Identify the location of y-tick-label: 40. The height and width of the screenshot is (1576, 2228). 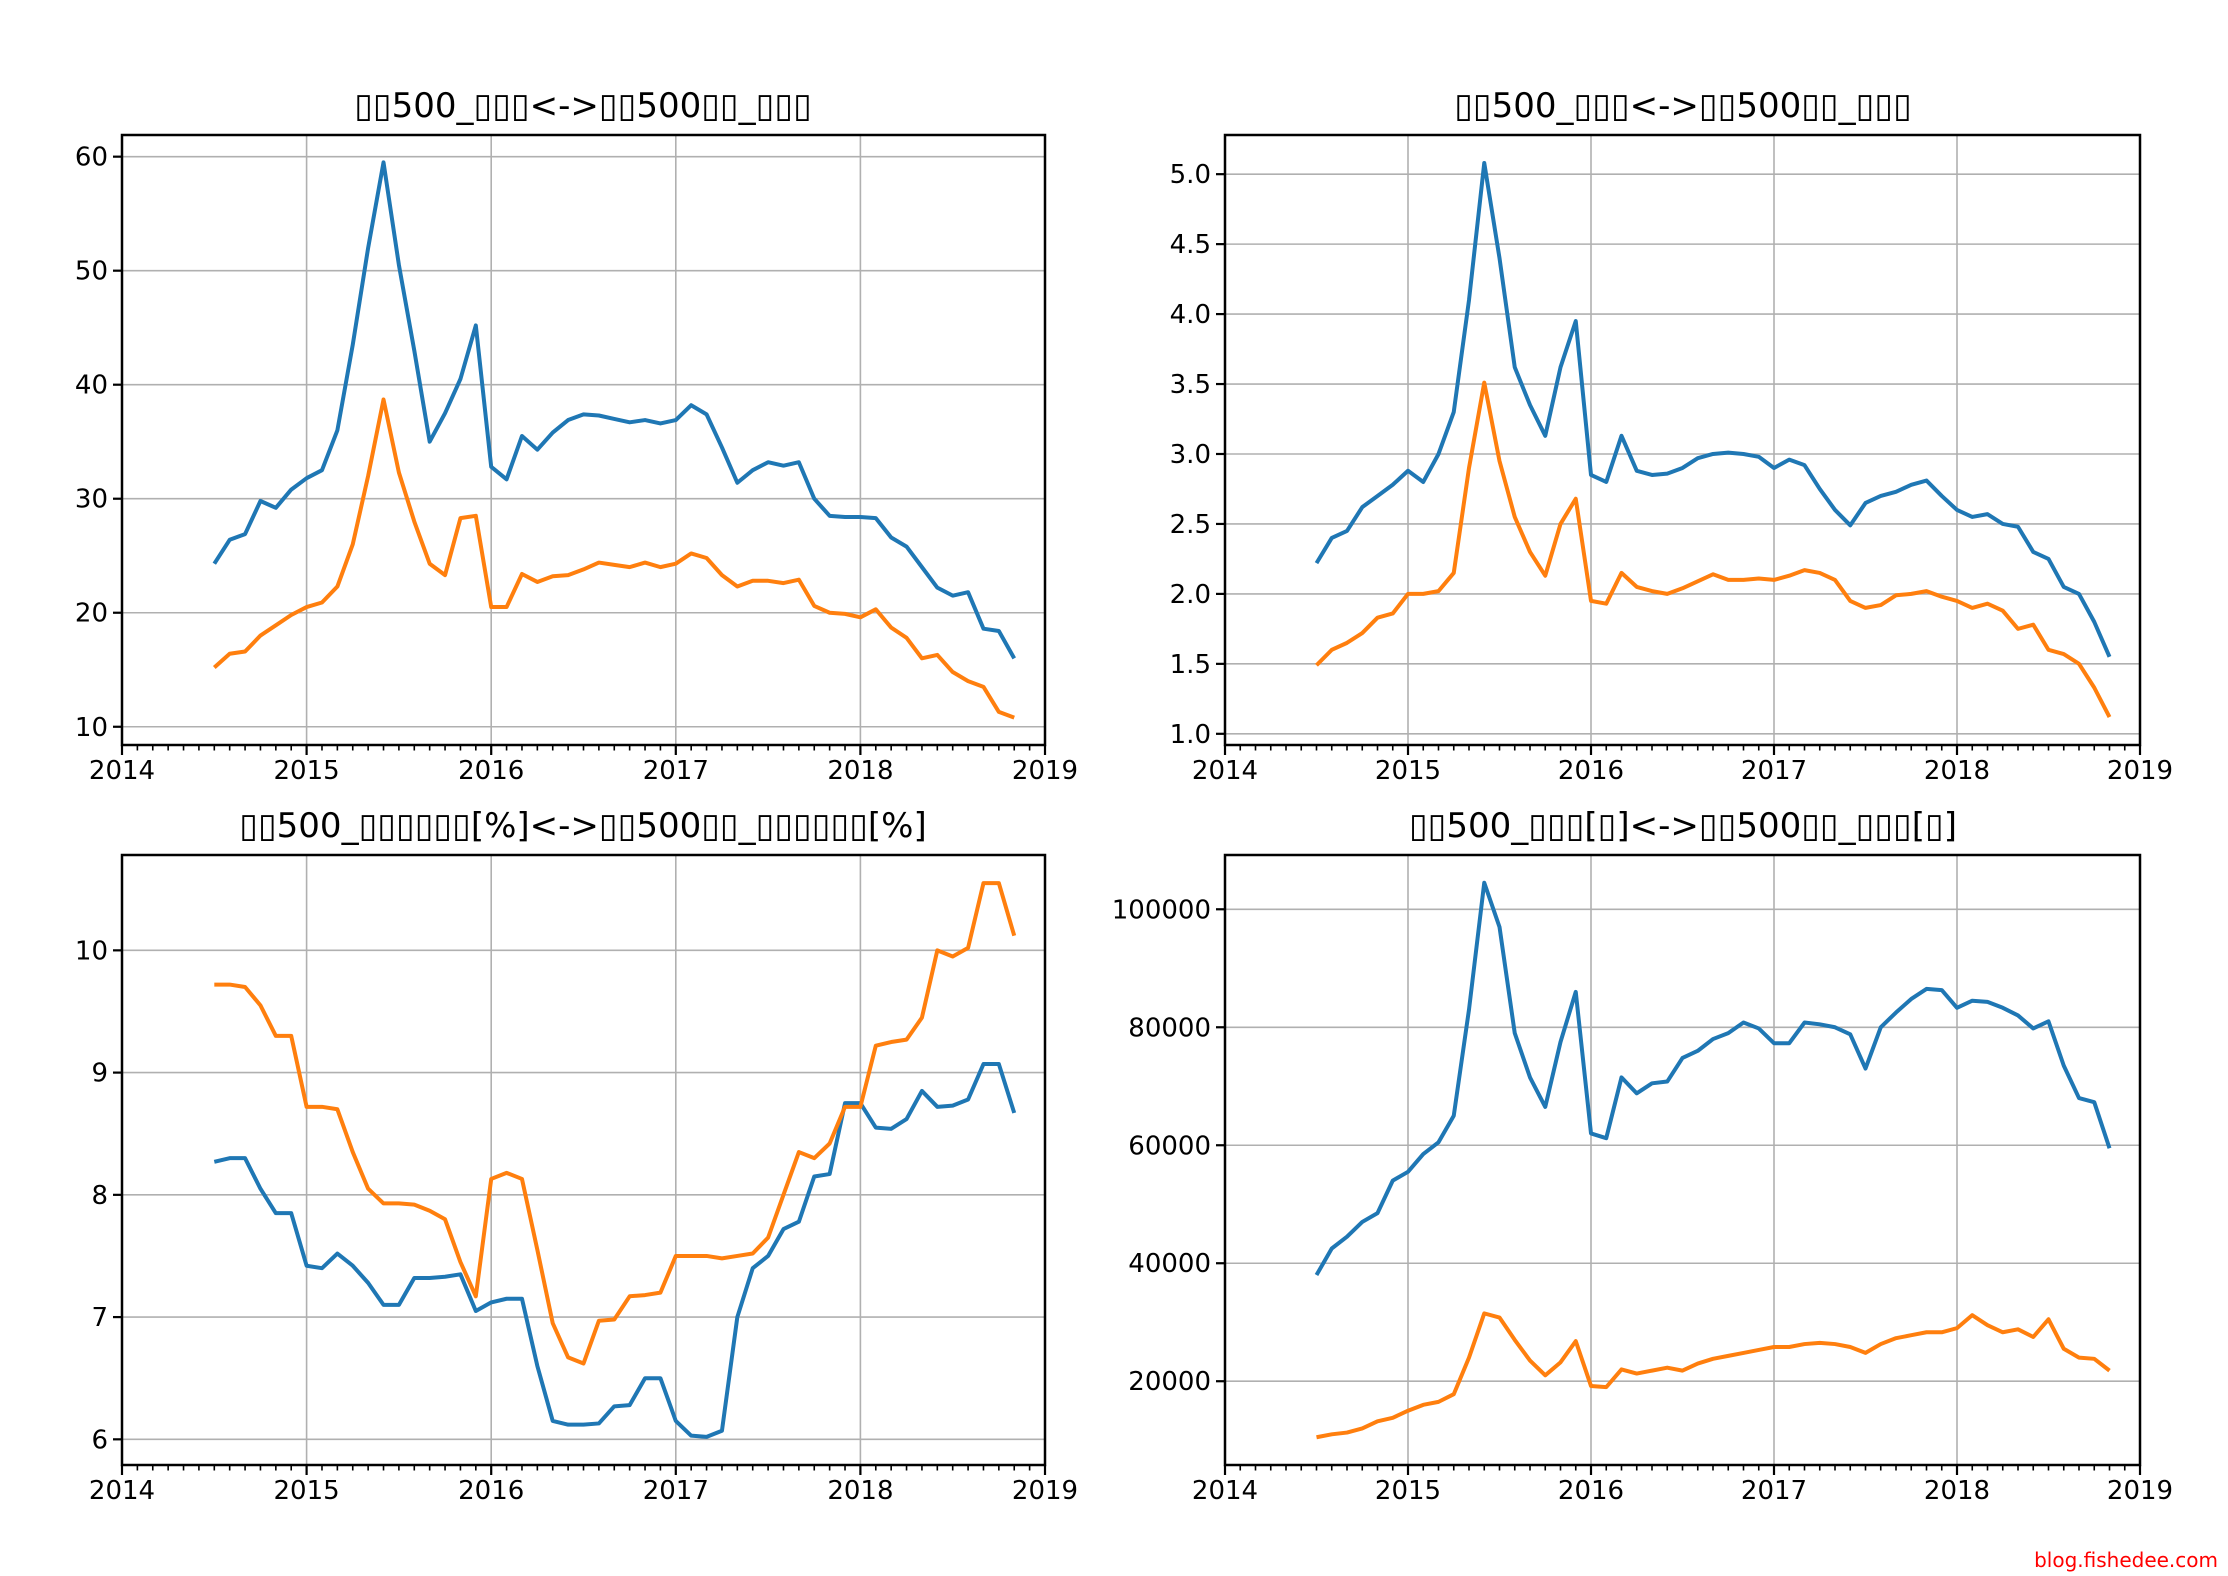
(91, 386).